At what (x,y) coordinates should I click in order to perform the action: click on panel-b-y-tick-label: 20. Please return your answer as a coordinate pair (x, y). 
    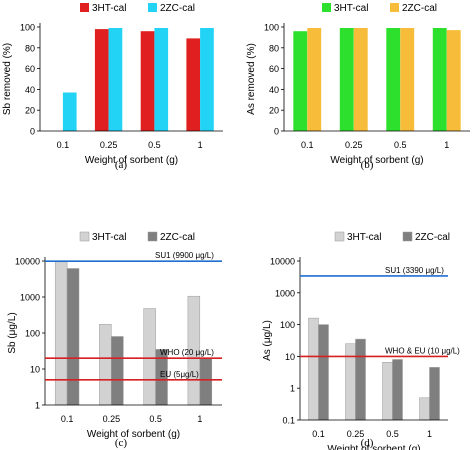
    Looking at the image, I should click on (274, 111).